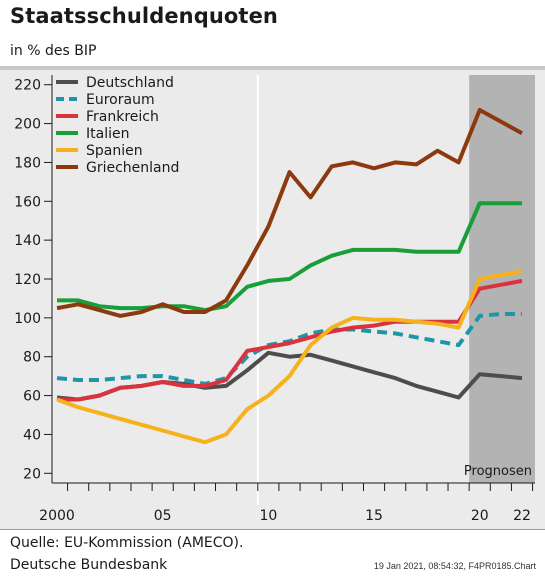 This screenshot has height=579, width=545. I want to click on source-line: Quelle: EU-Kommission (AMECO)., so click(127, 543).